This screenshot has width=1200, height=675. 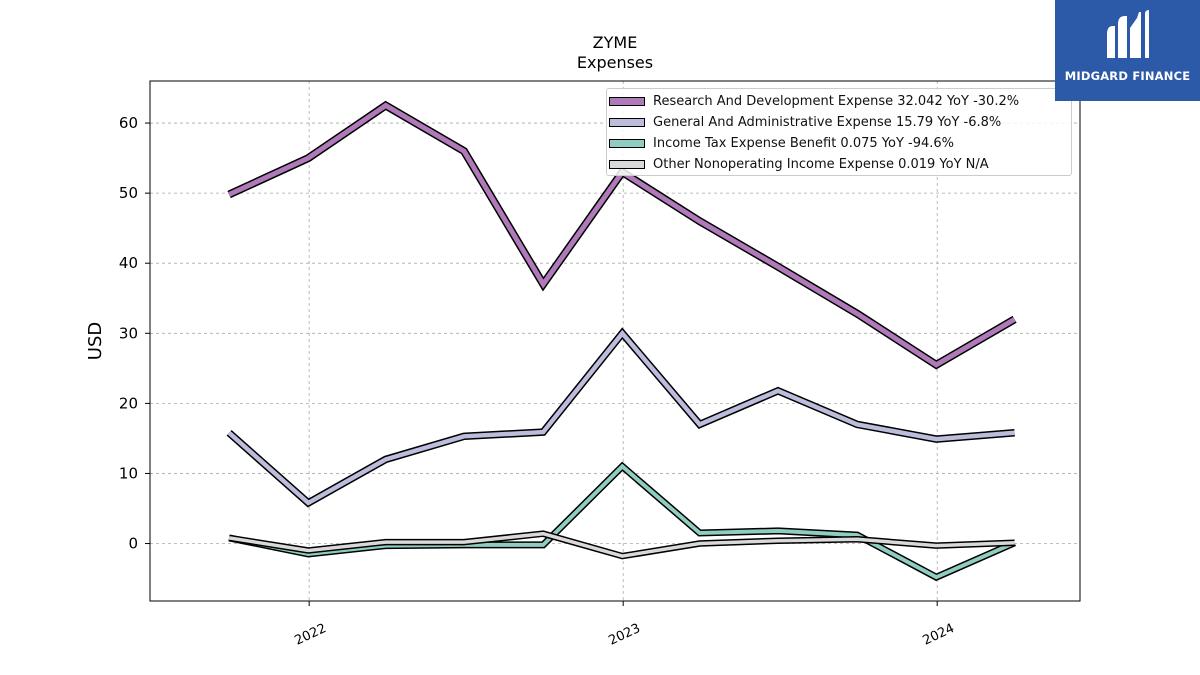 I want to click on y-tick-label: 0, so click(x=133, y=544).